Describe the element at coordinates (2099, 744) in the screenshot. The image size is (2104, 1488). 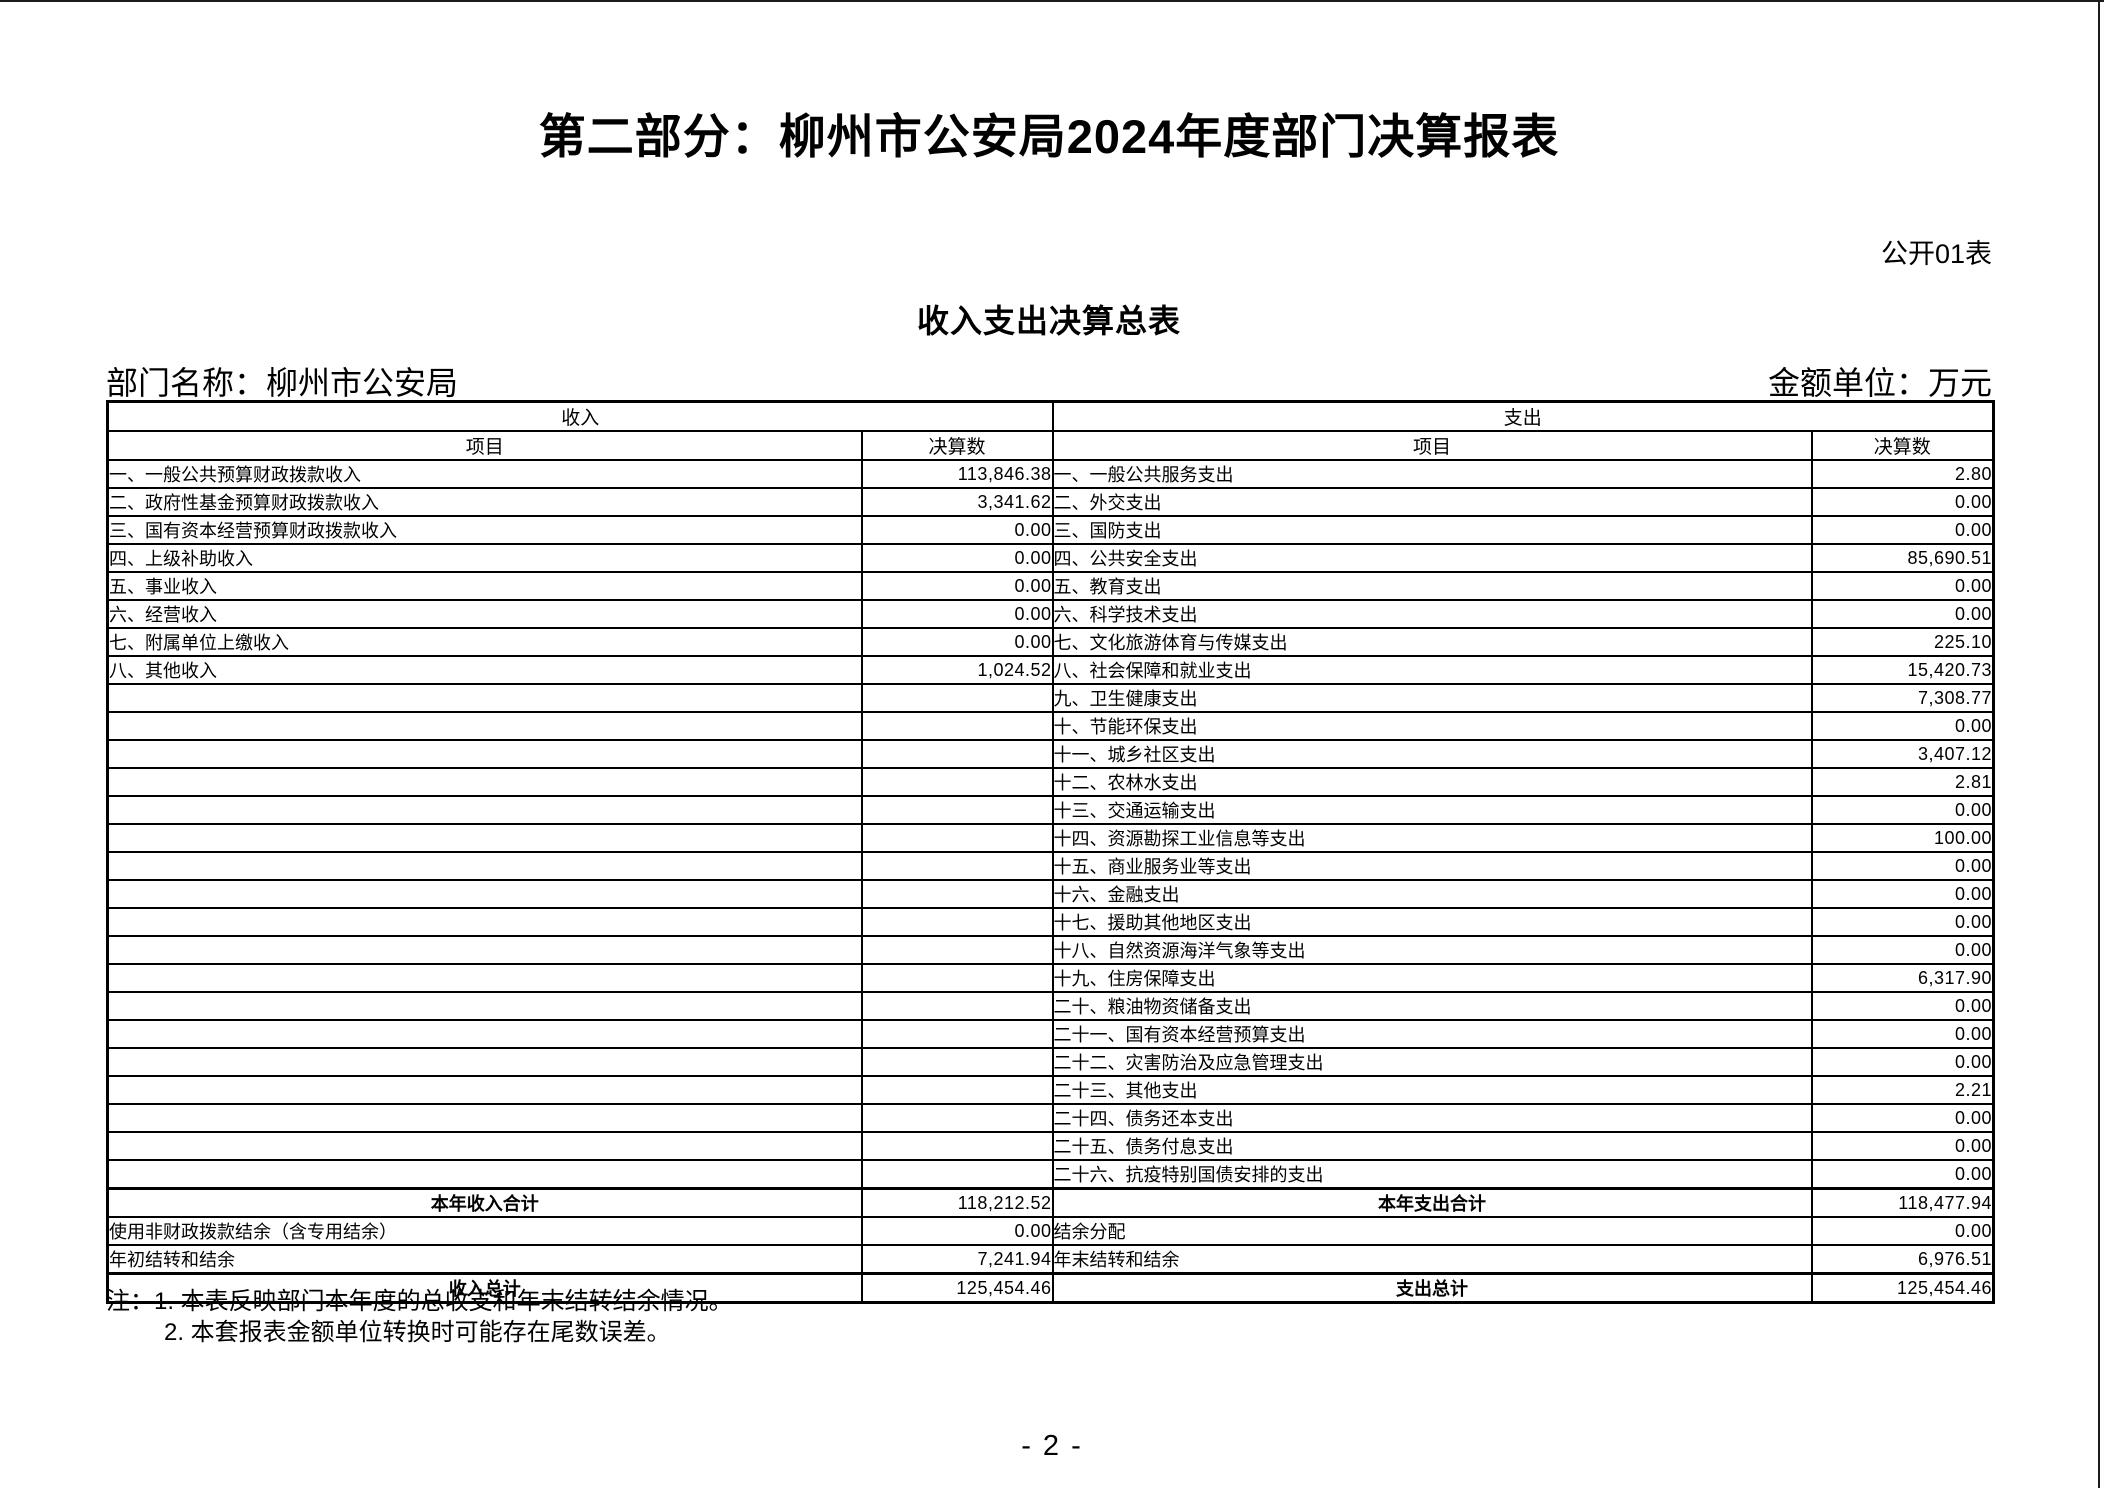
I see `page-right-rule` at that location.